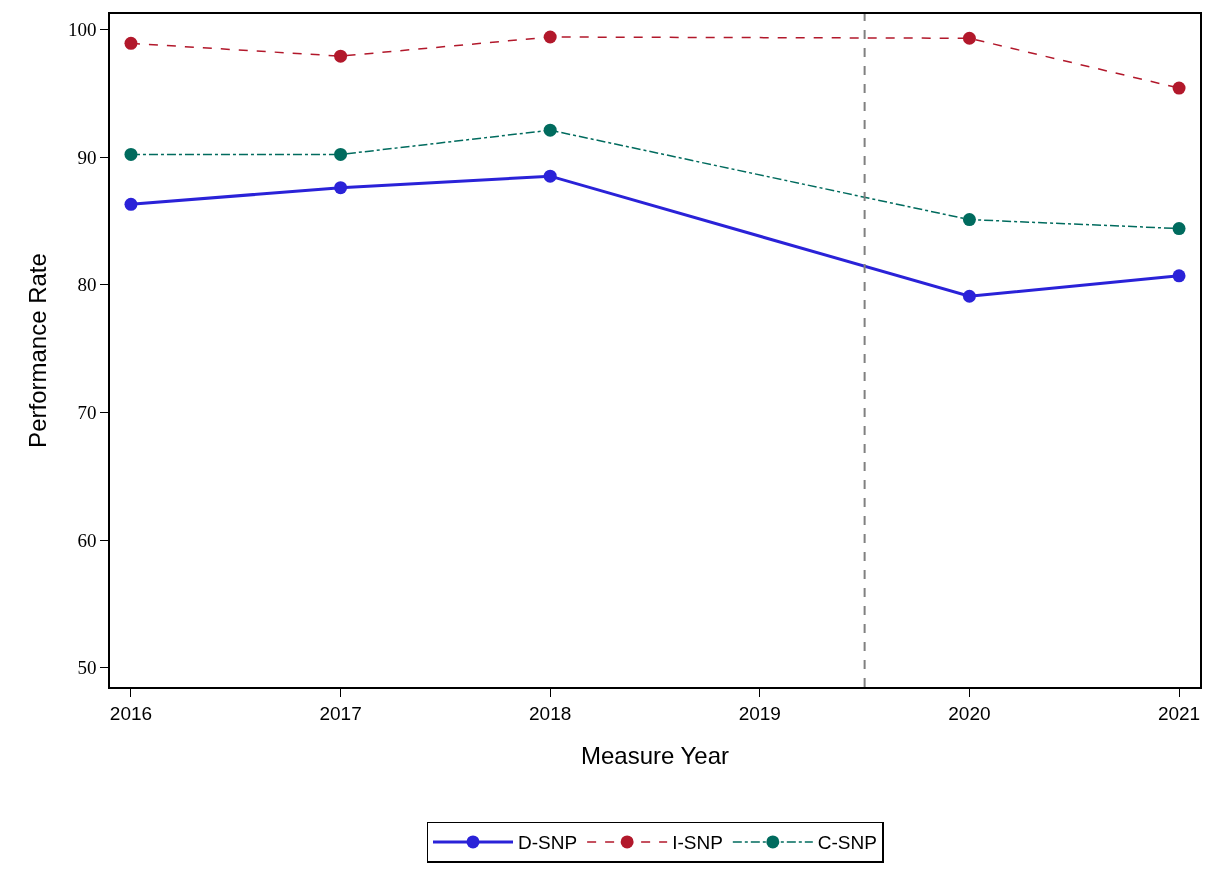 Image resolution: width=1214 pixels, height=875 pixels. What do you see at coordinates (697, 843) in the screenshot?
I see `legend-label: I-SNP` at bounding box center [697, 843].